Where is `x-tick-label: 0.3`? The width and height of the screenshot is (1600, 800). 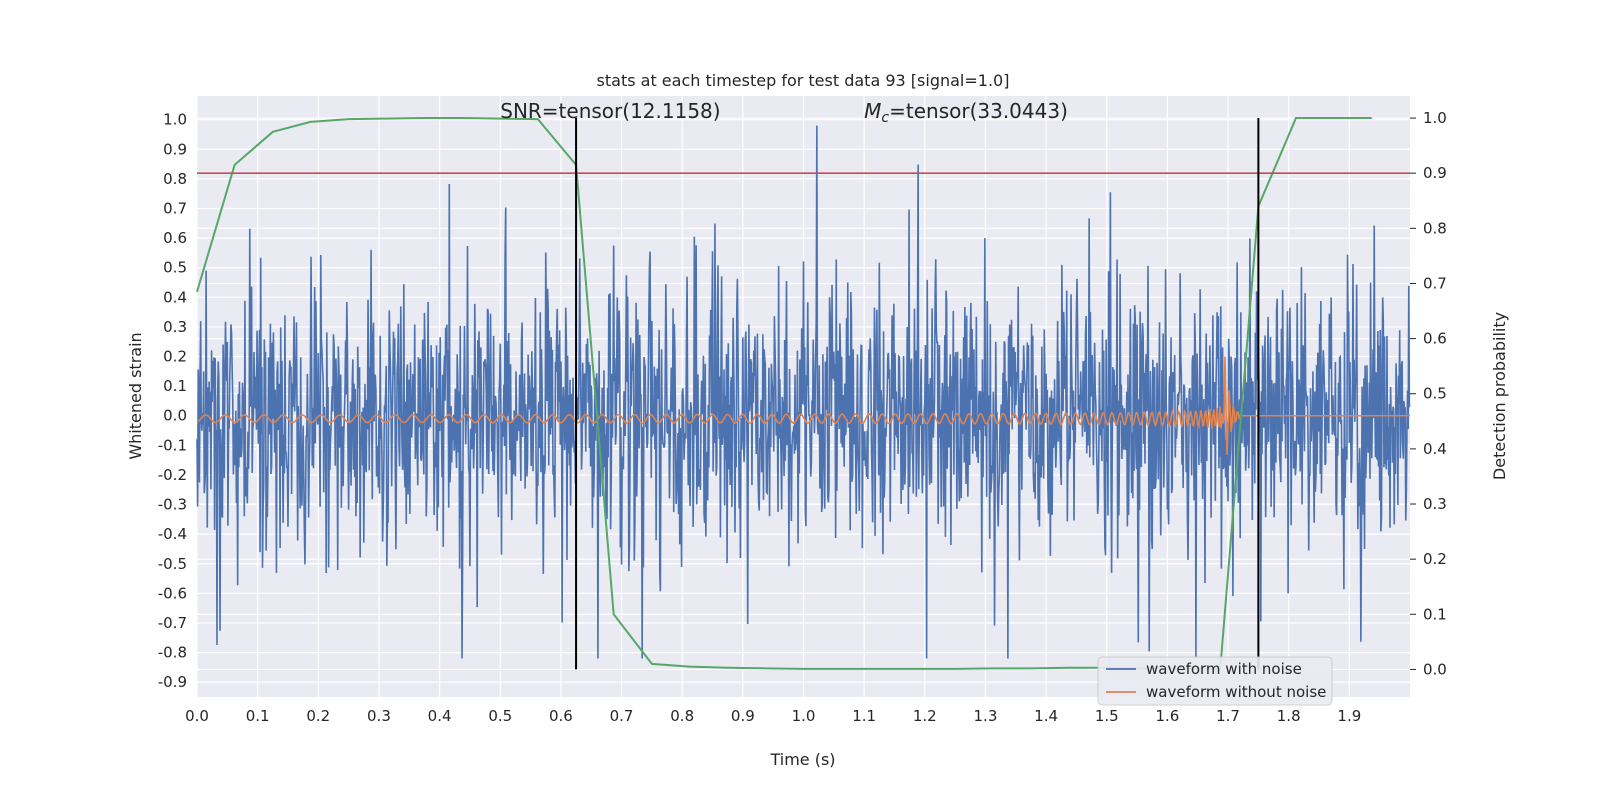
x-tick-label: 0.3 is located at coordinates (379, 716).